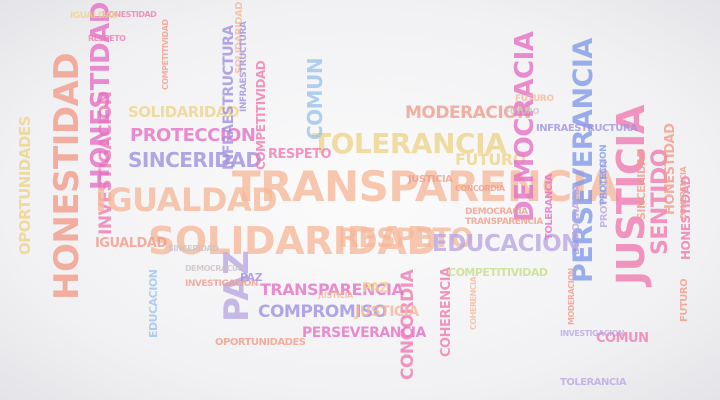  Describe the element at coordinates (153, 303) in the screenshot. I see `word-educacion-36: EDUCACION` at that location.